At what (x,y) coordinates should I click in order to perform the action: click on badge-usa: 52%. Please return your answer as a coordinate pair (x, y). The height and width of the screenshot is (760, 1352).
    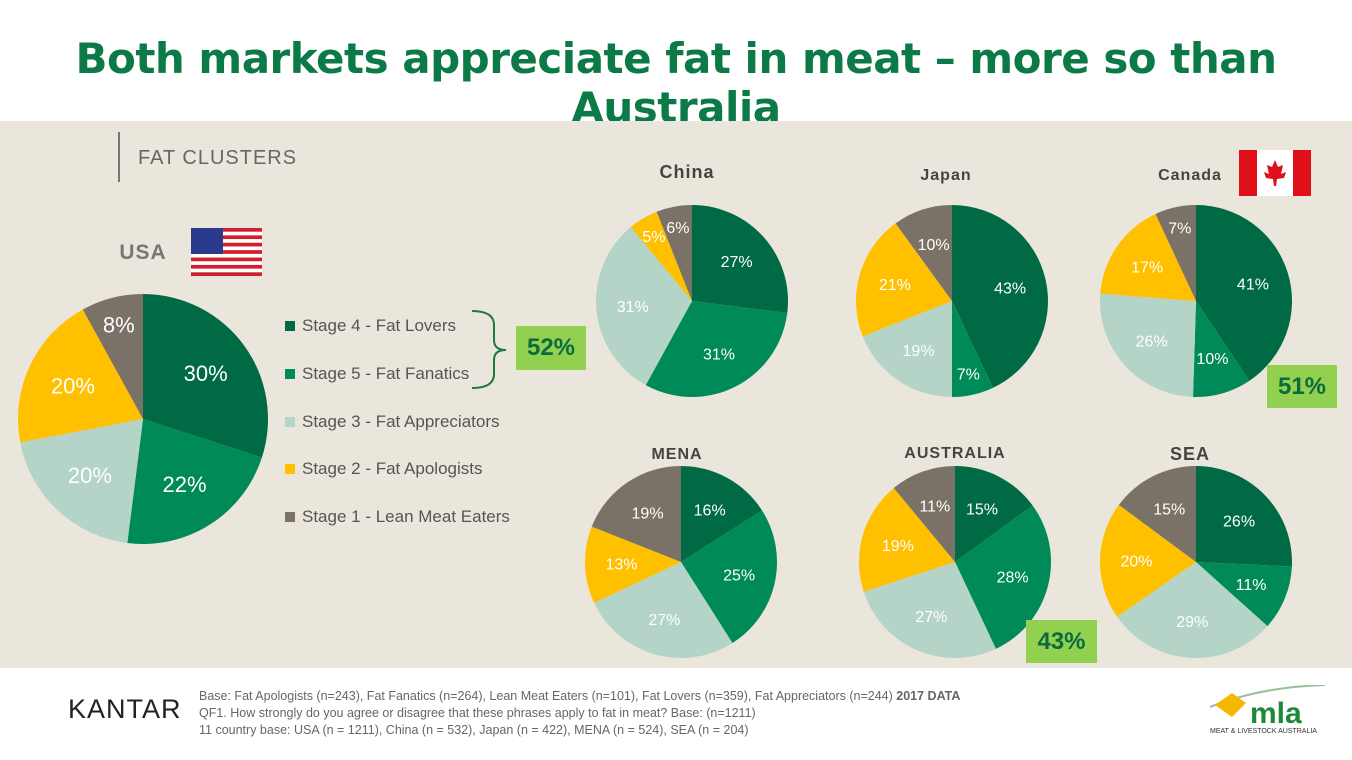
    Looking at the image, I should click on (551, 348).